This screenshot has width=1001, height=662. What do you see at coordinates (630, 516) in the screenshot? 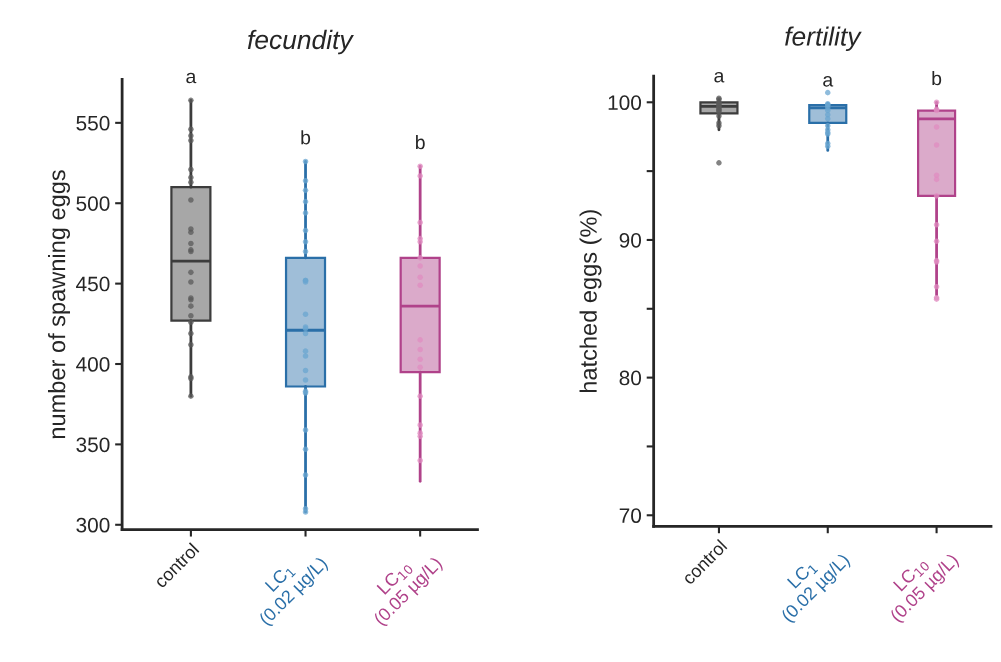
I see `y-tick-label: 70` at bounding box center [630, 516].